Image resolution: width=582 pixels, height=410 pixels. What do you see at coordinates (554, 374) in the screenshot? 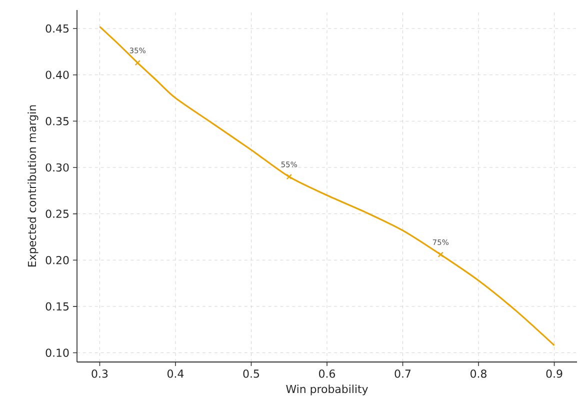
I see `x-tick-label: 0.9` at bounding box center [554, 374].